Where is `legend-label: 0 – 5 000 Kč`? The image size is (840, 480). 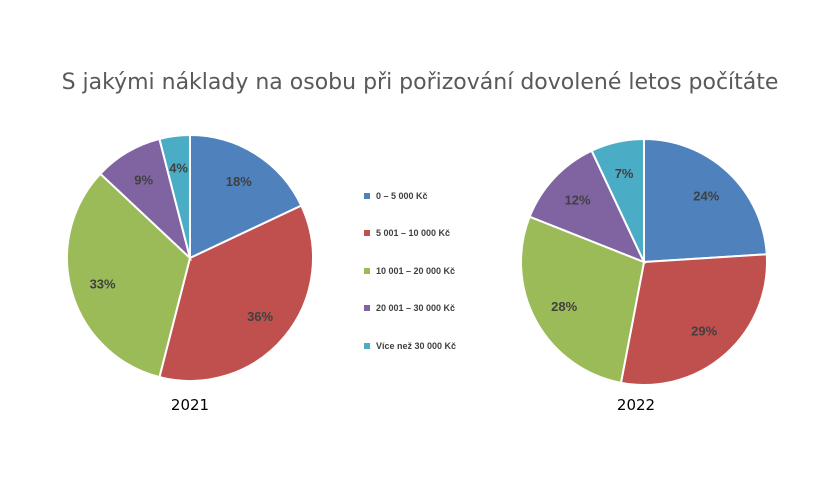 legend-label: 0 – 5 000 Kč is located at coordinates (402, 195).